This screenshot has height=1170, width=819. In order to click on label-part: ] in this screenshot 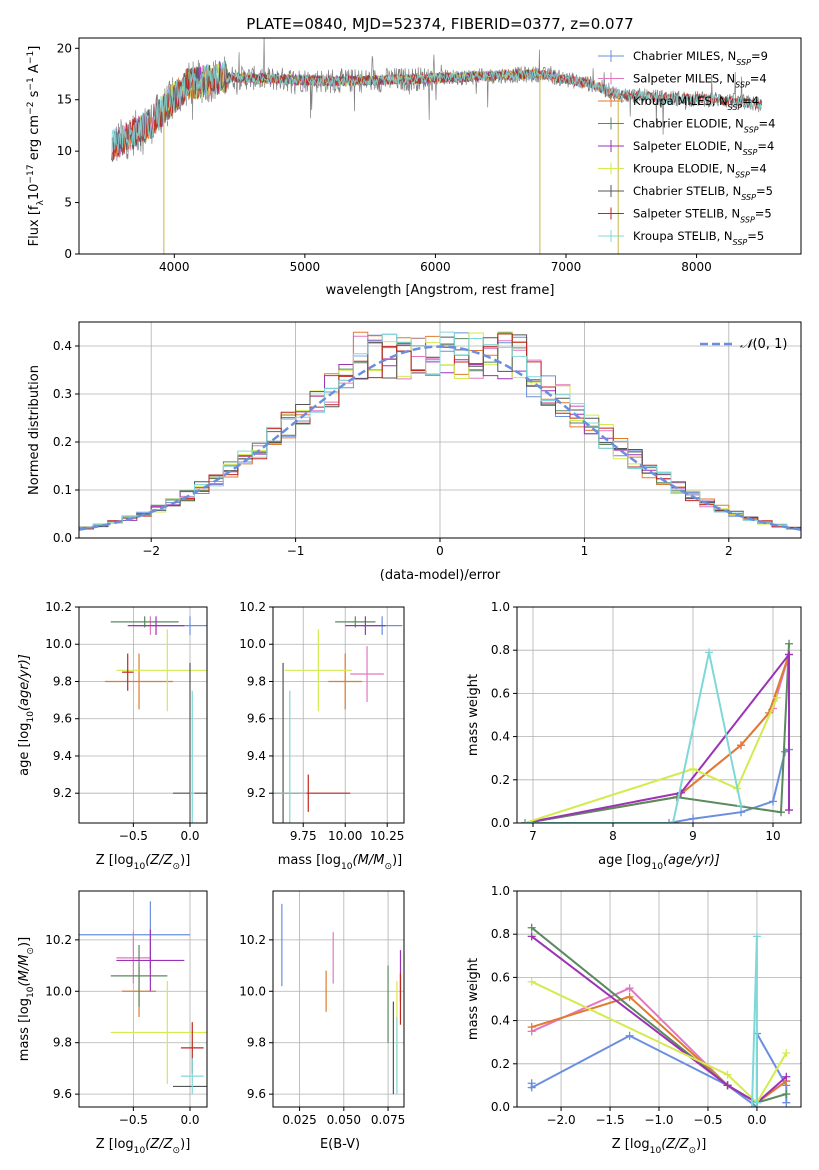, I will do `click(34, 48)`.